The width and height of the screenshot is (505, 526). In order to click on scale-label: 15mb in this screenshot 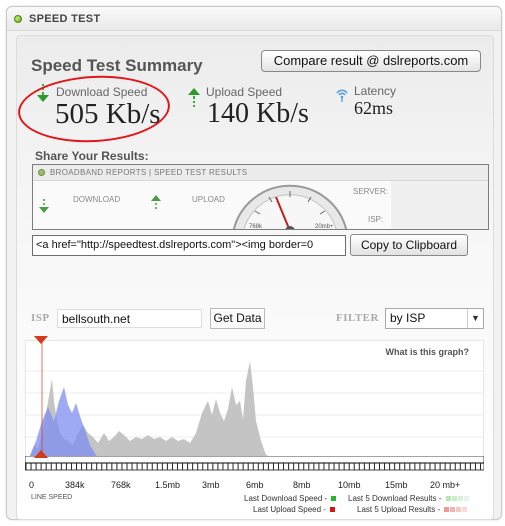, I will do `click(396, 485)`.